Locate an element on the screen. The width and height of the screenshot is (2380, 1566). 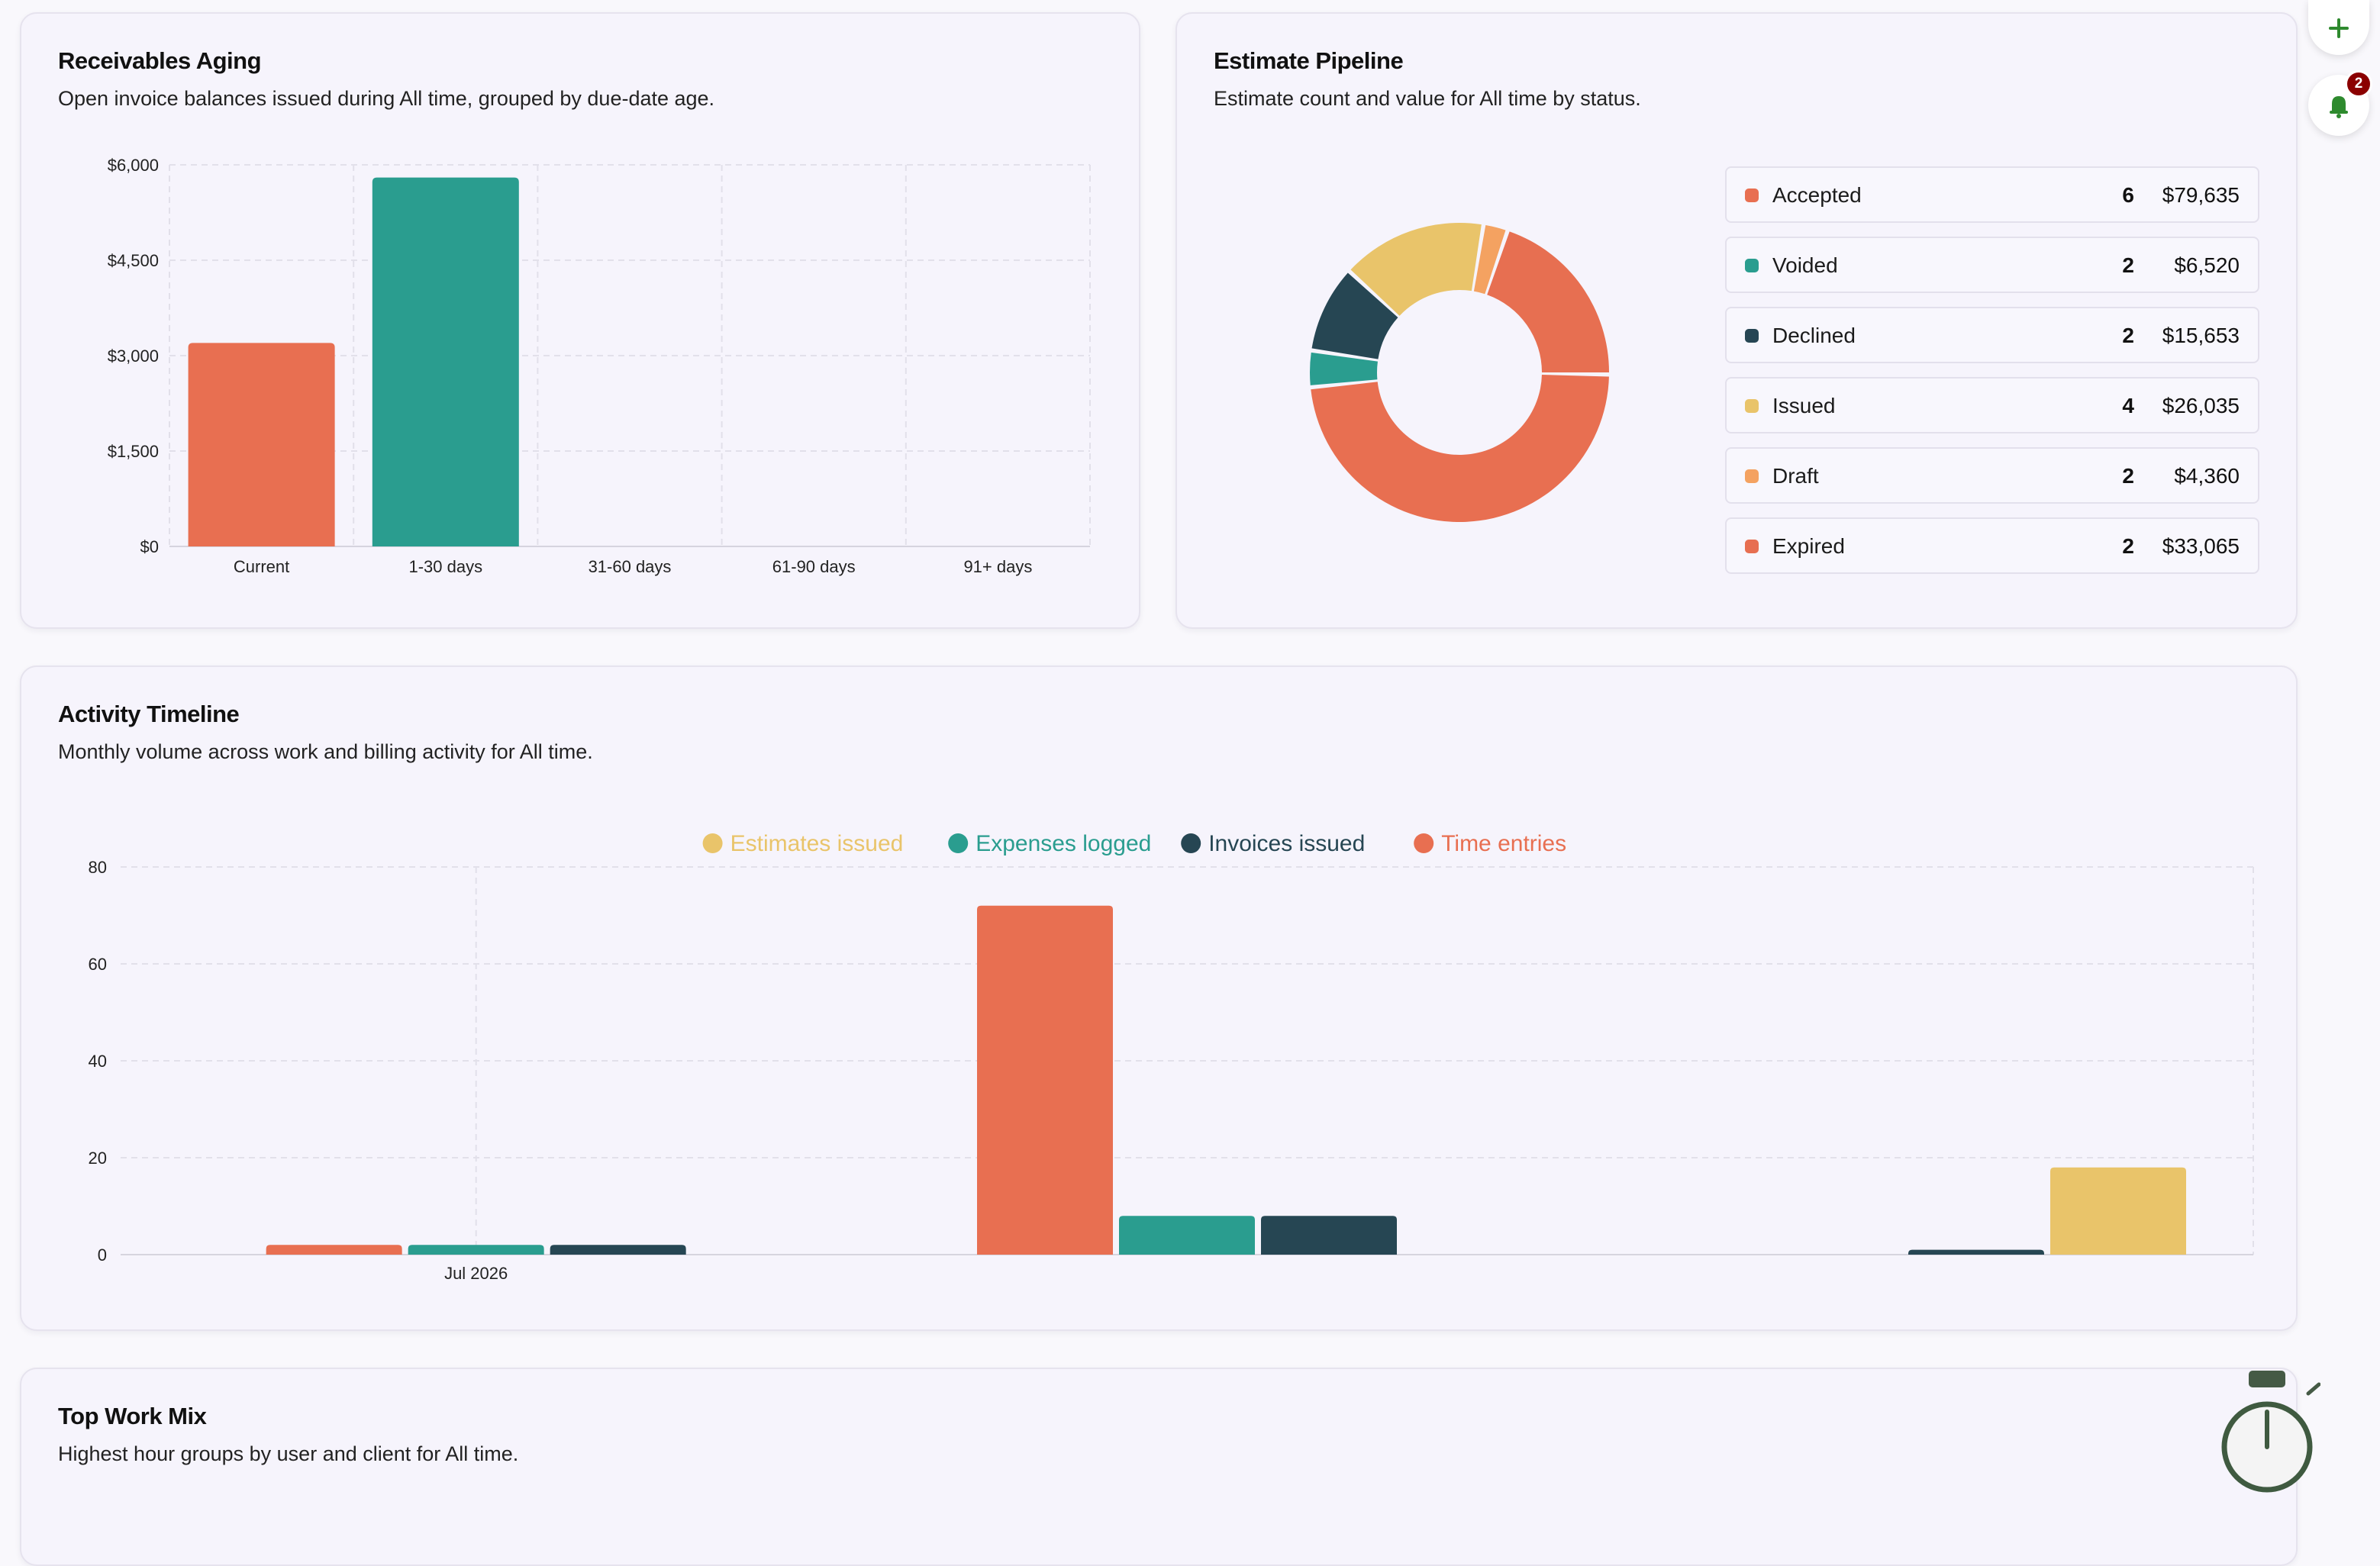
legend-dot-issued is located at coordinates (1752, 406).